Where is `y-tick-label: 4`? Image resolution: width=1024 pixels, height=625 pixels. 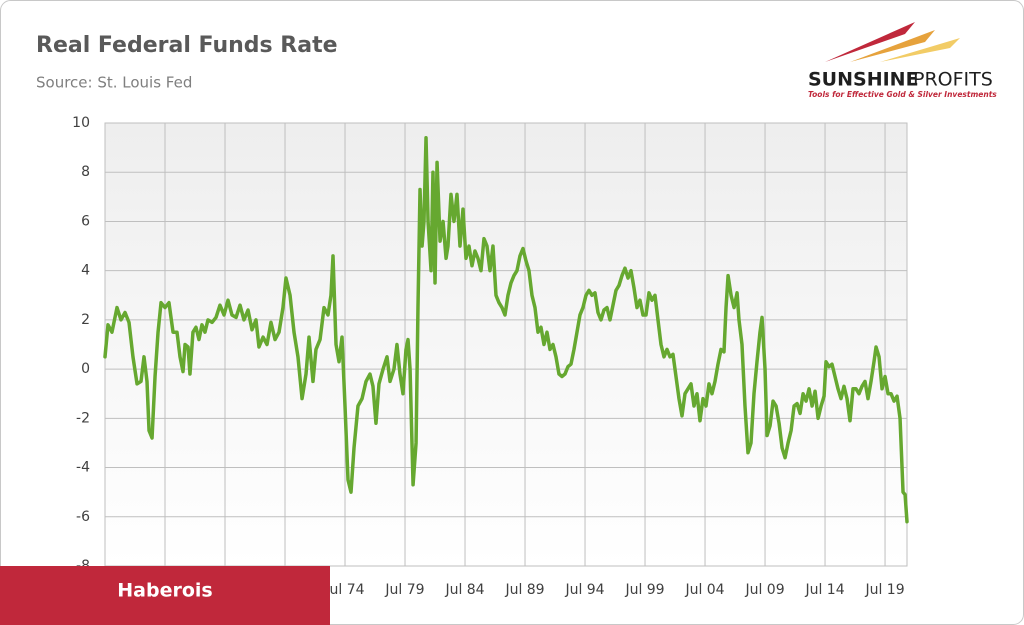
y-tick-label: 4 is located at coordinates (85, 271).